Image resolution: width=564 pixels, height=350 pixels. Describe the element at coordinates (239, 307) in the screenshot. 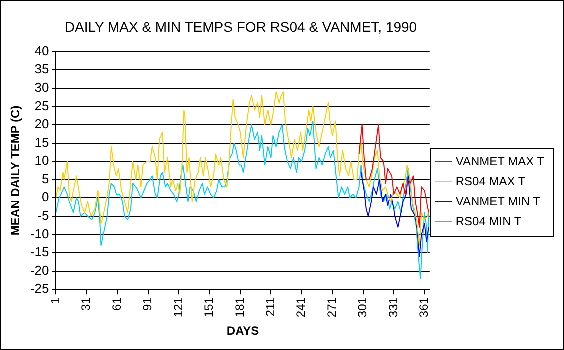

I see `x-tick-label: 181` at that location.